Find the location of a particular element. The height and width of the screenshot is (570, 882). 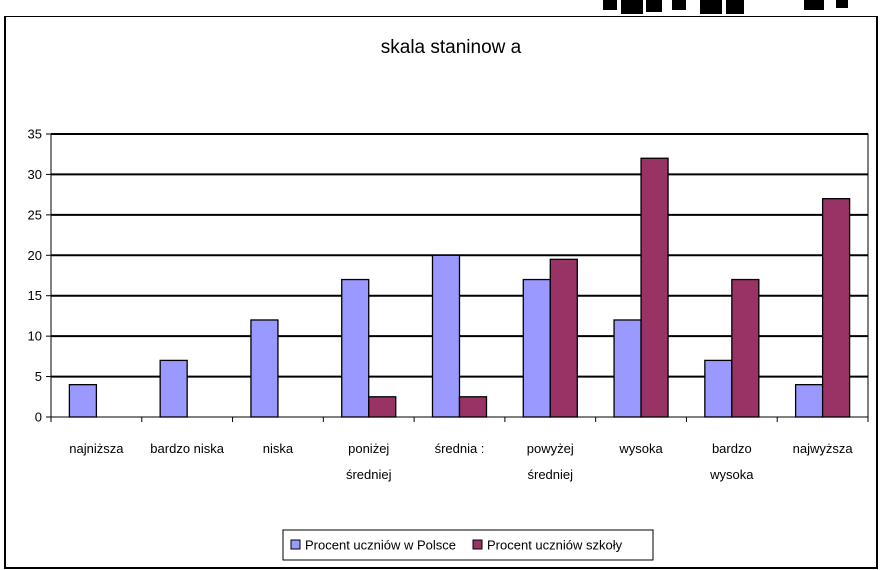

legend-label: Procent uczniów szkoły is located at coordinates (555, 545).